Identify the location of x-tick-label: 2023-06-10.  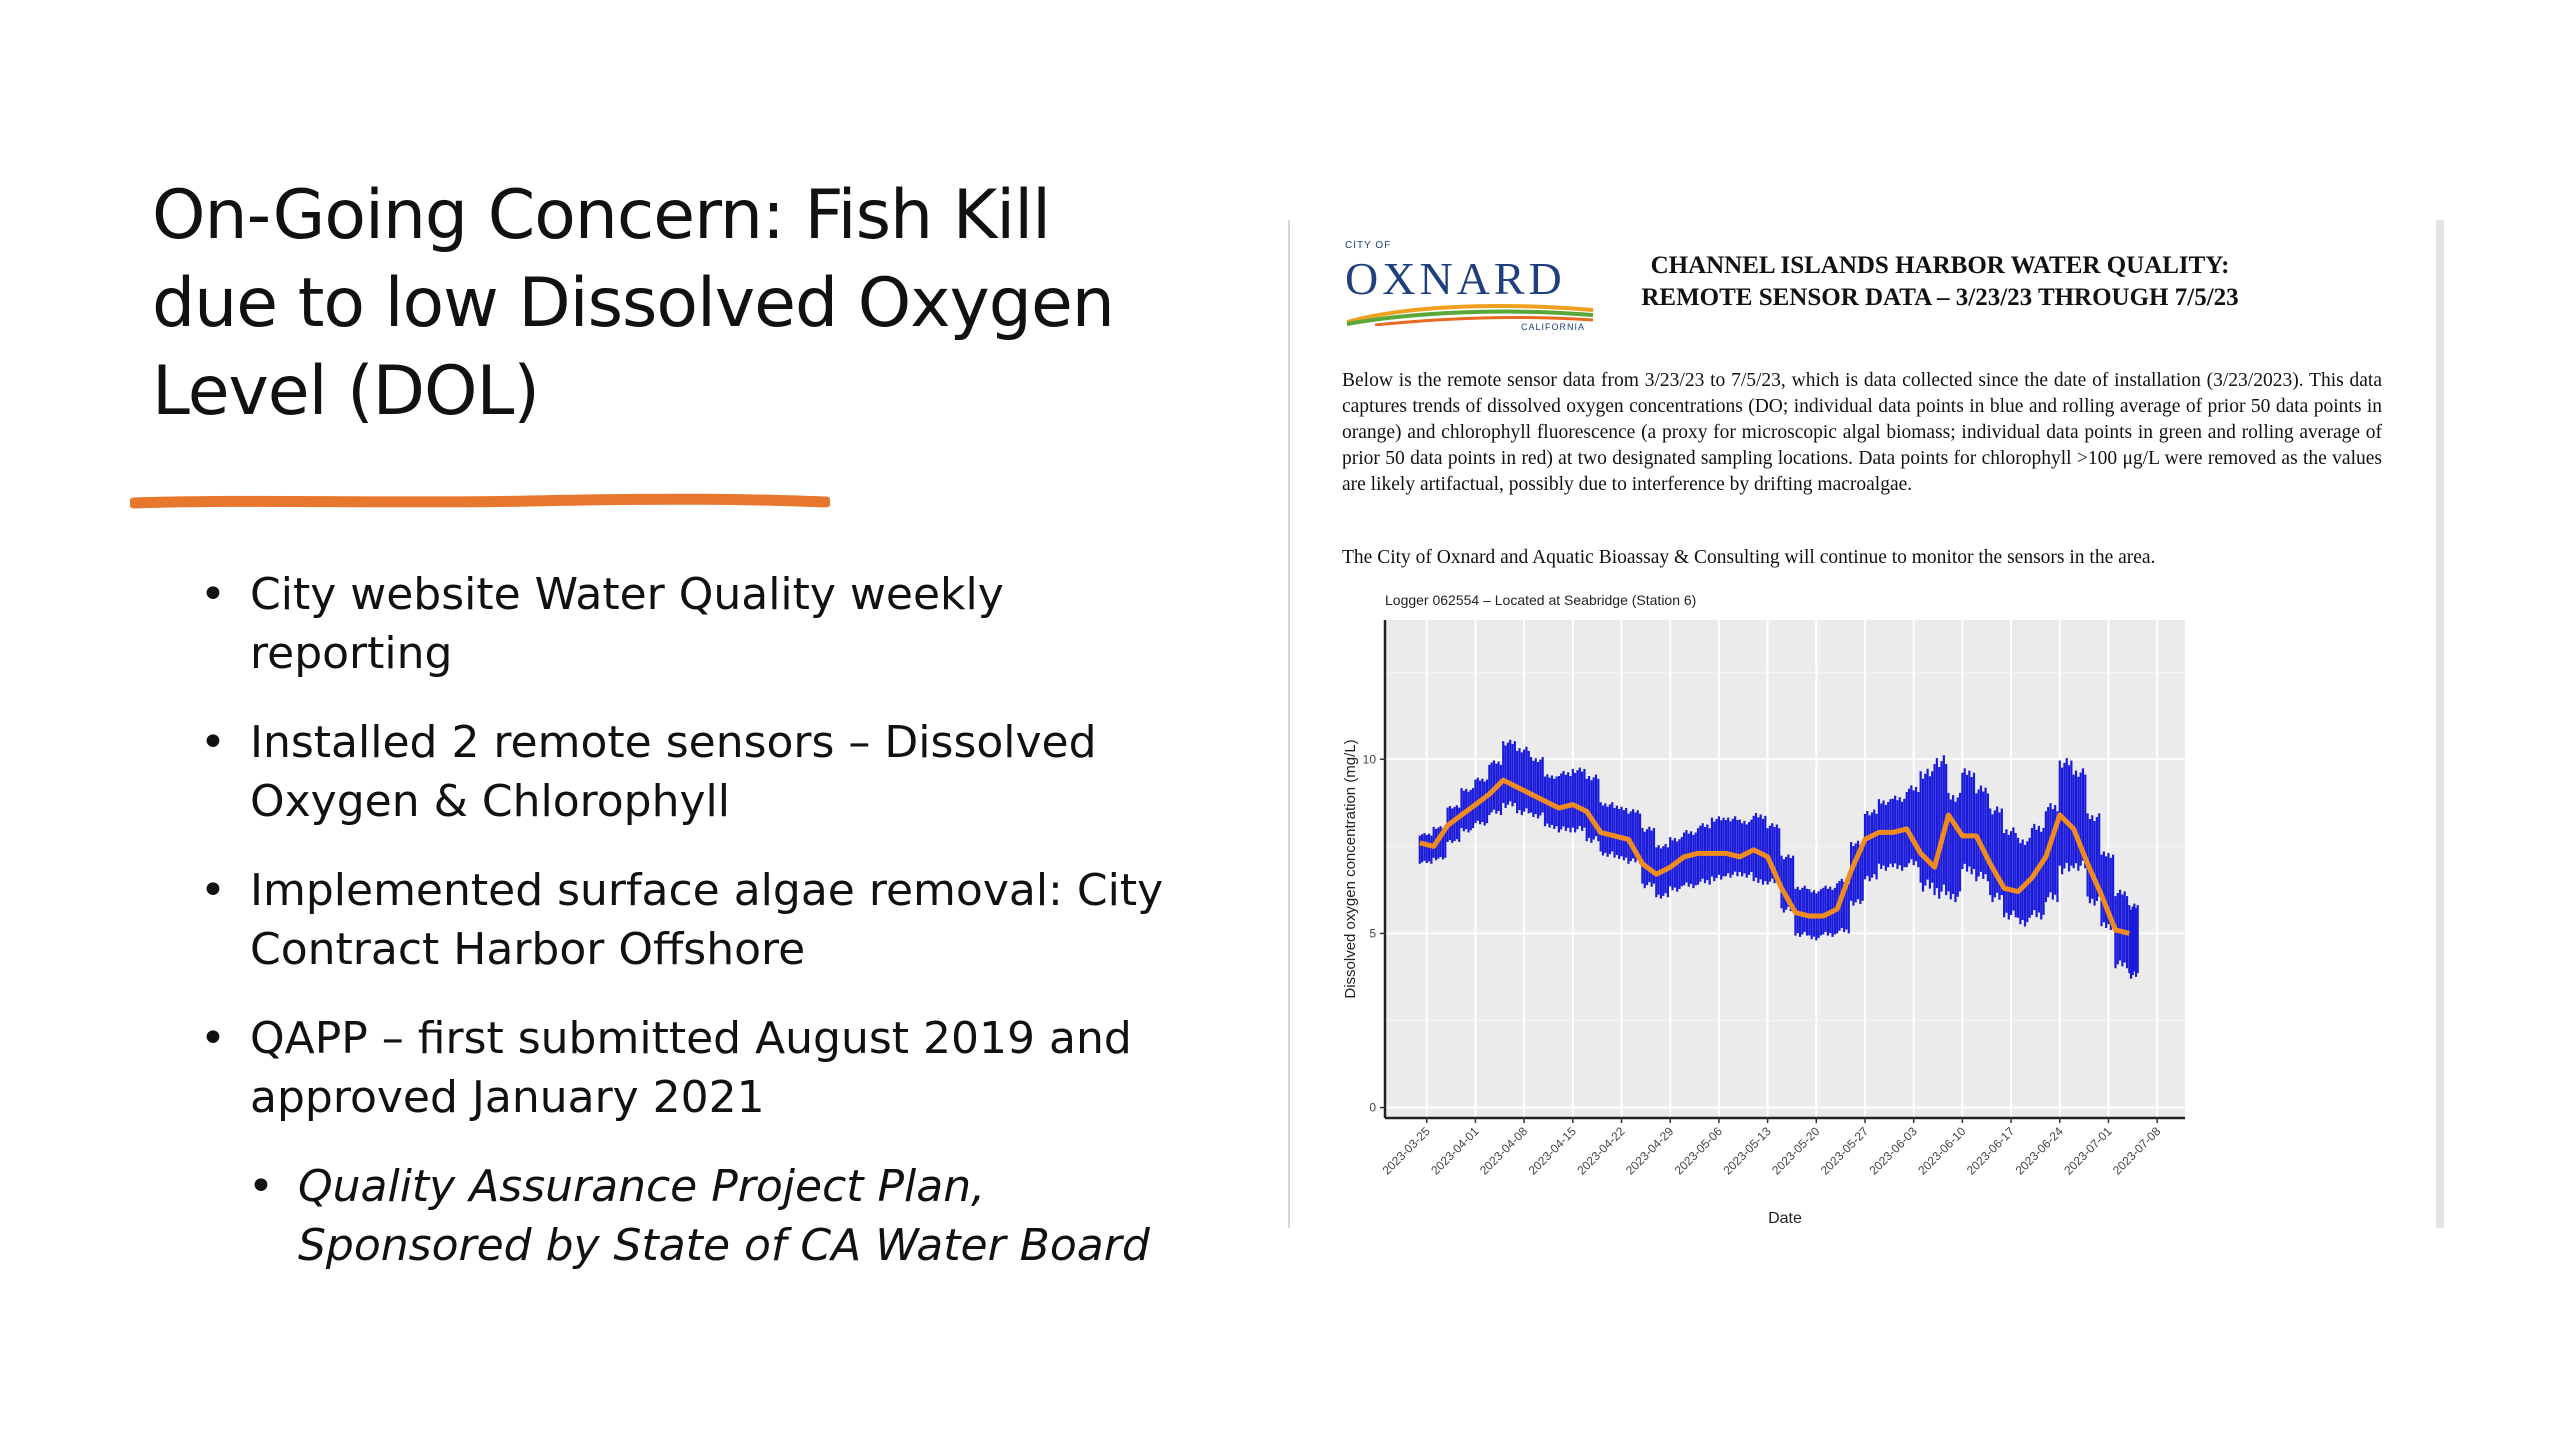
(1942, 1151).